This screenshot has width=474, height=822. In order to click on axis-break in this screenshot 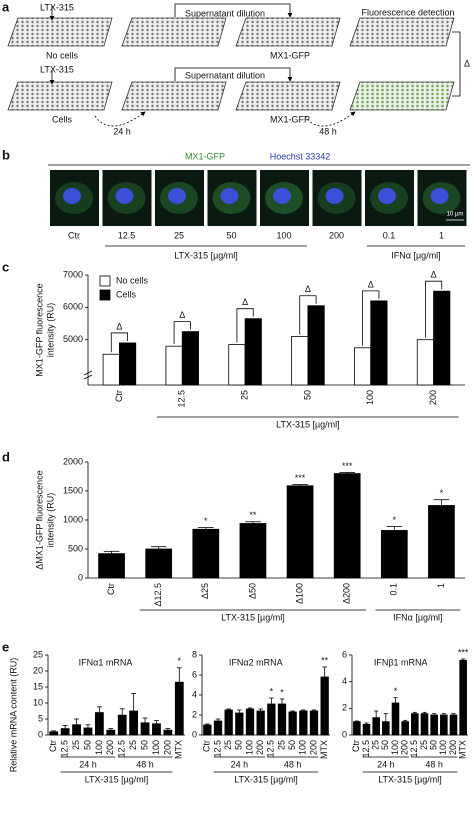, I will do `click(88, 373)`.